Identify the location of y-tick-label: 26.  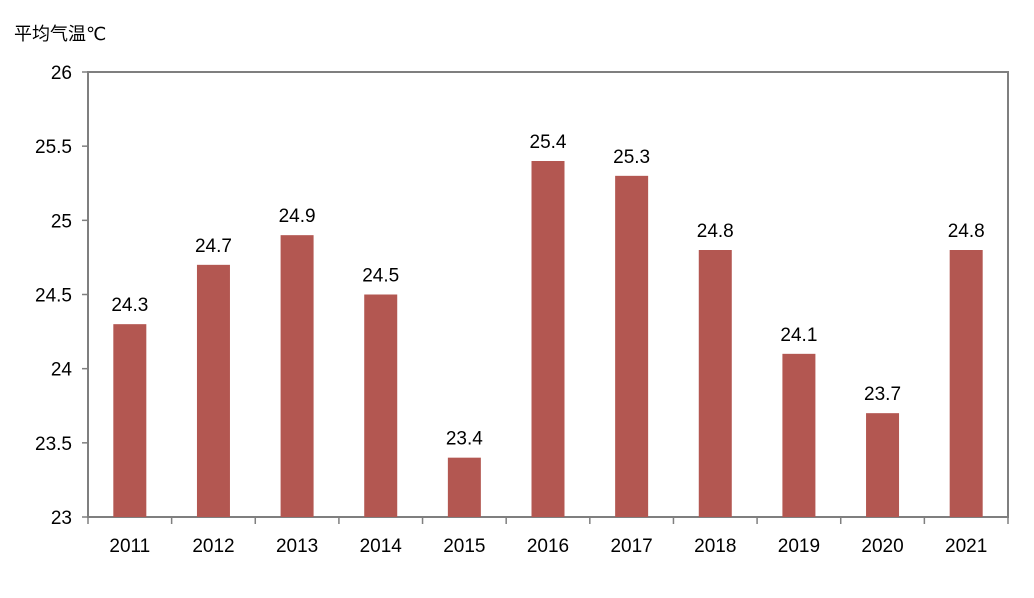
(61, 73).